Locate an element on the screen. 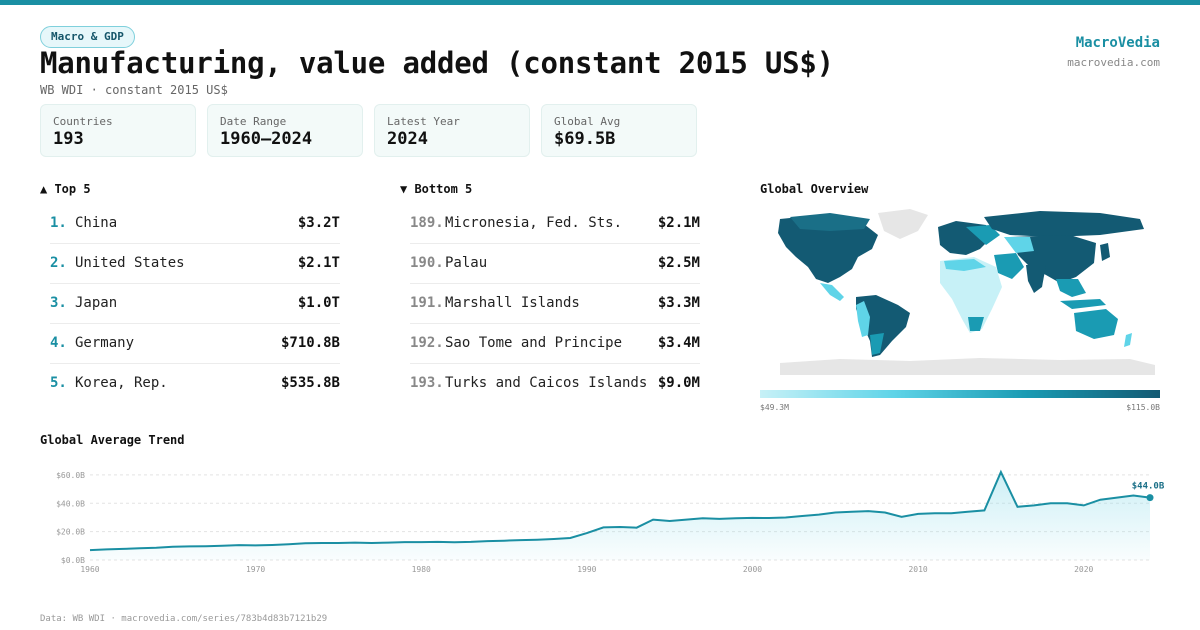 The image size is (1200, 630). map-region-middle-east is located at coordinates (1009, 266).